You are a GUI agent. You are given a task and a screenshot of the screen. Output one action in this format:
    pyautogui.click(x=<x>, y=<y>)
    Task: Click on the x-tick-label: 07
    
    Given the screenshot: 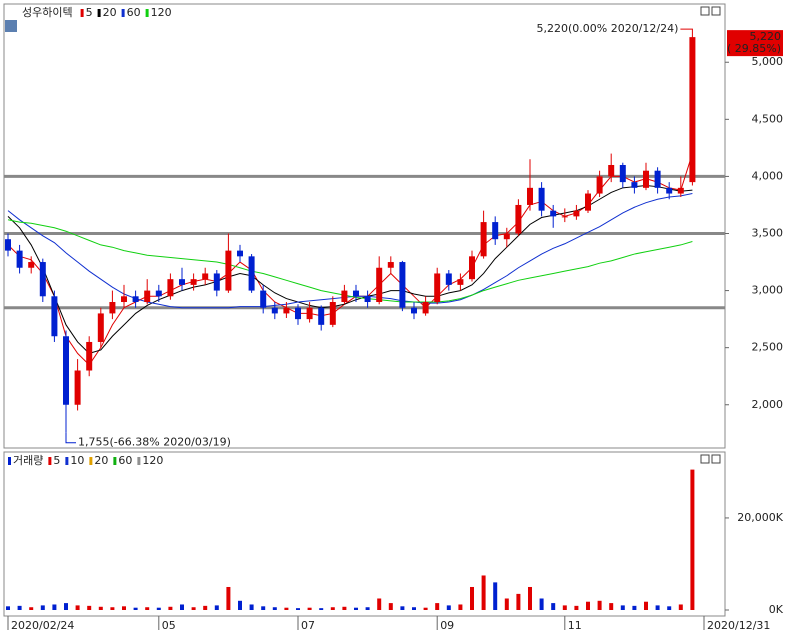 What is the action you would take?
    pyautogui.click(x=308, y=625)
    